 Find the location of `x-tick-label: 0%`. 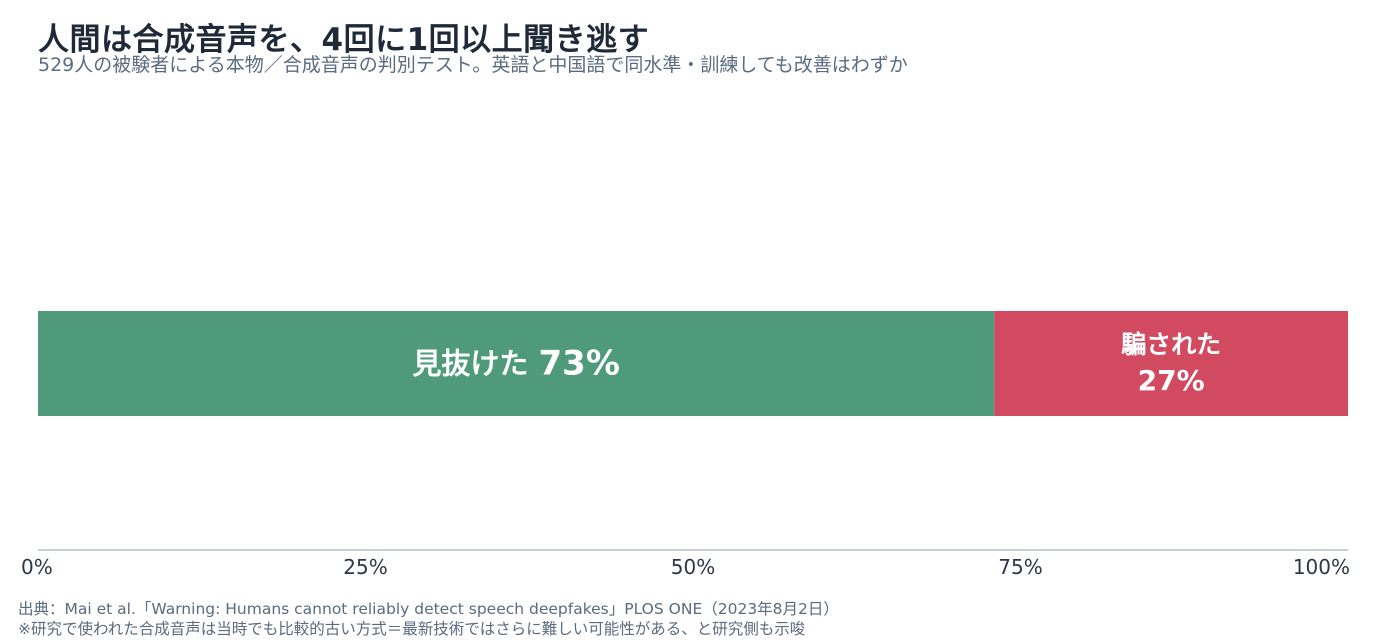

x-tick-label: 0% is located at coordinates (37, 567).